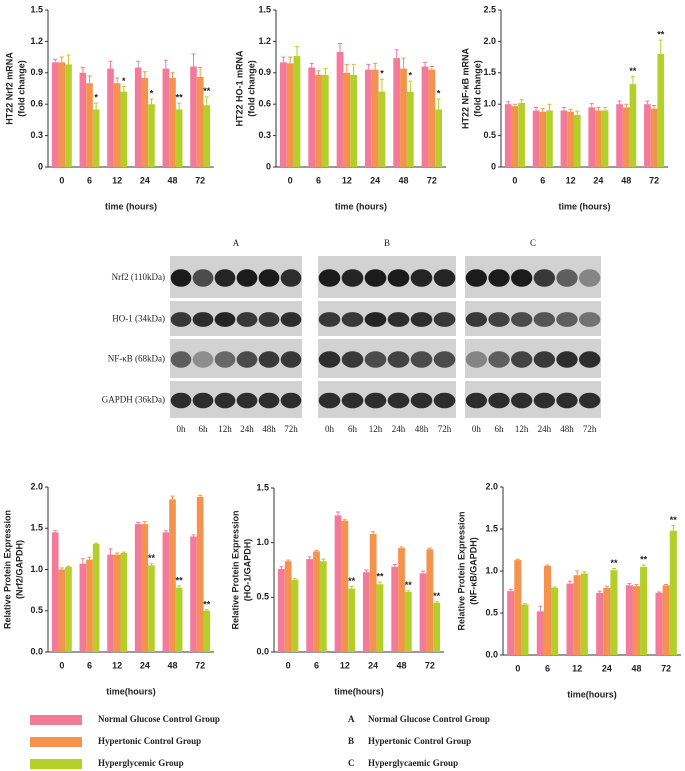  I want to click on legend-label: Hypertonic Control Group, so click(419, 741).